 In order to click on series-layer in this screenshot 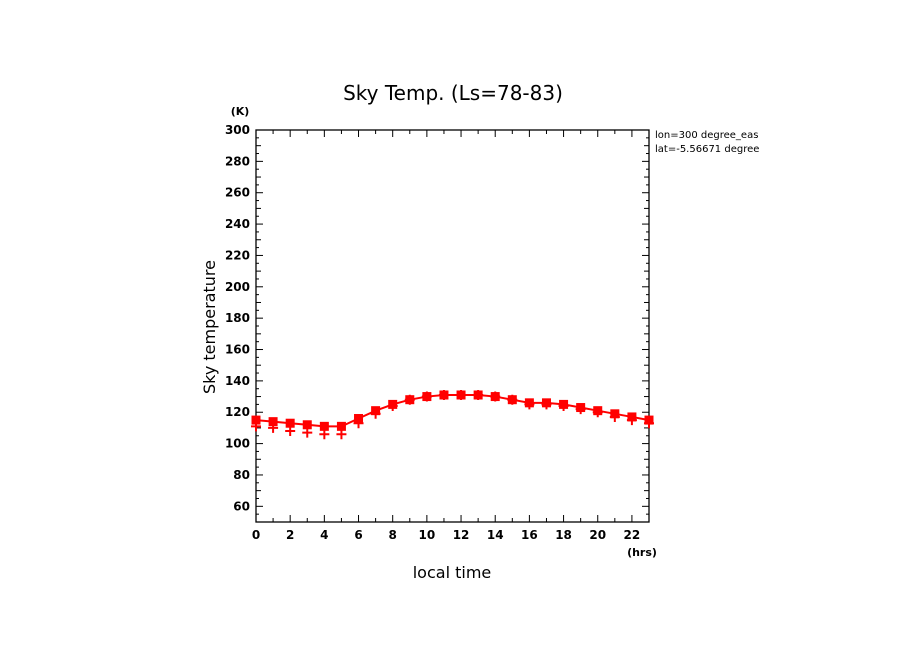, I will do `click(452, 414)`.